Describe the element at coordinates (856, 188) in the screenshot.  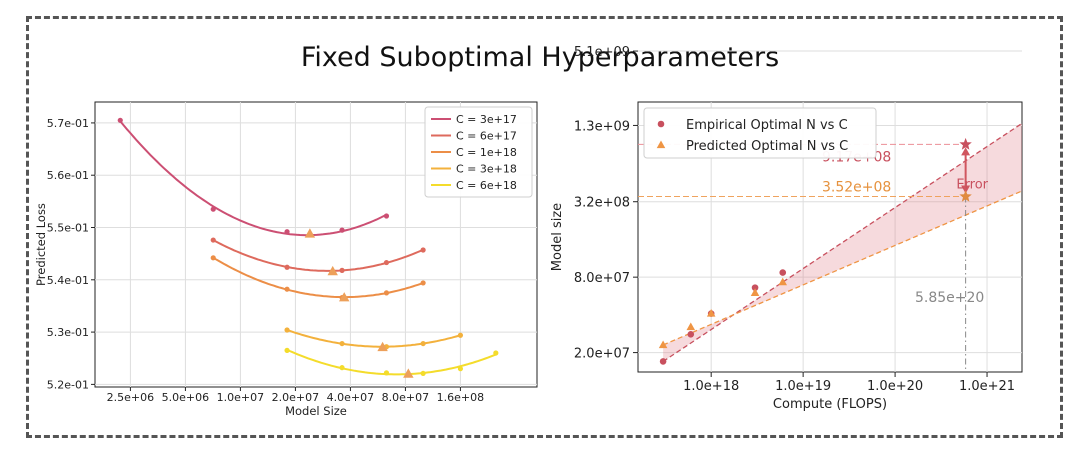
I see `predicted-value-label: 3.52e+08` at that location.